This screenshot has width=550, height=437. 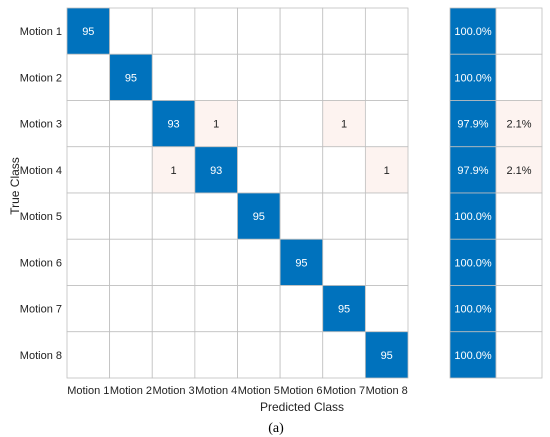 I want to click on x-tick-label: Motion 5, so click(x=259, y=391).